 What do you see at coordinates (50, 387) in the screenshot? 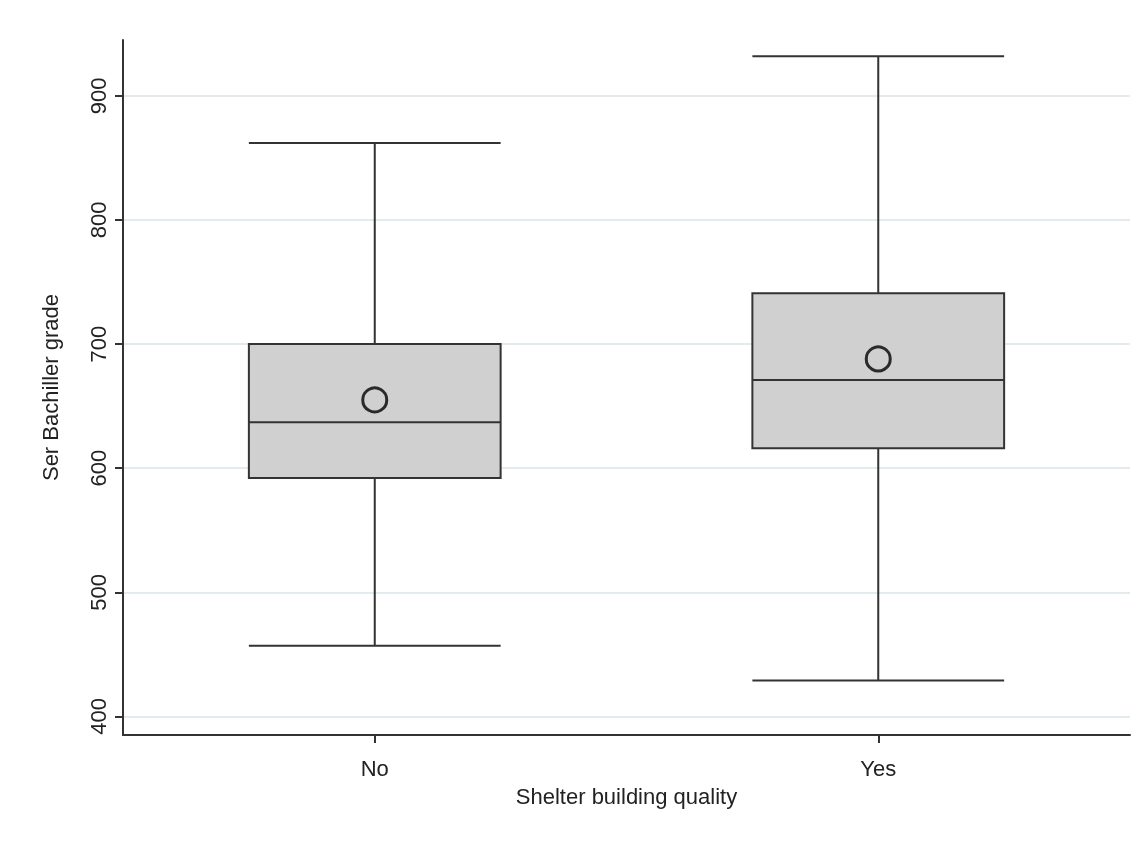
I see `y-axis-title: Ser Bachiller grade` at bounding box center [50, 387].